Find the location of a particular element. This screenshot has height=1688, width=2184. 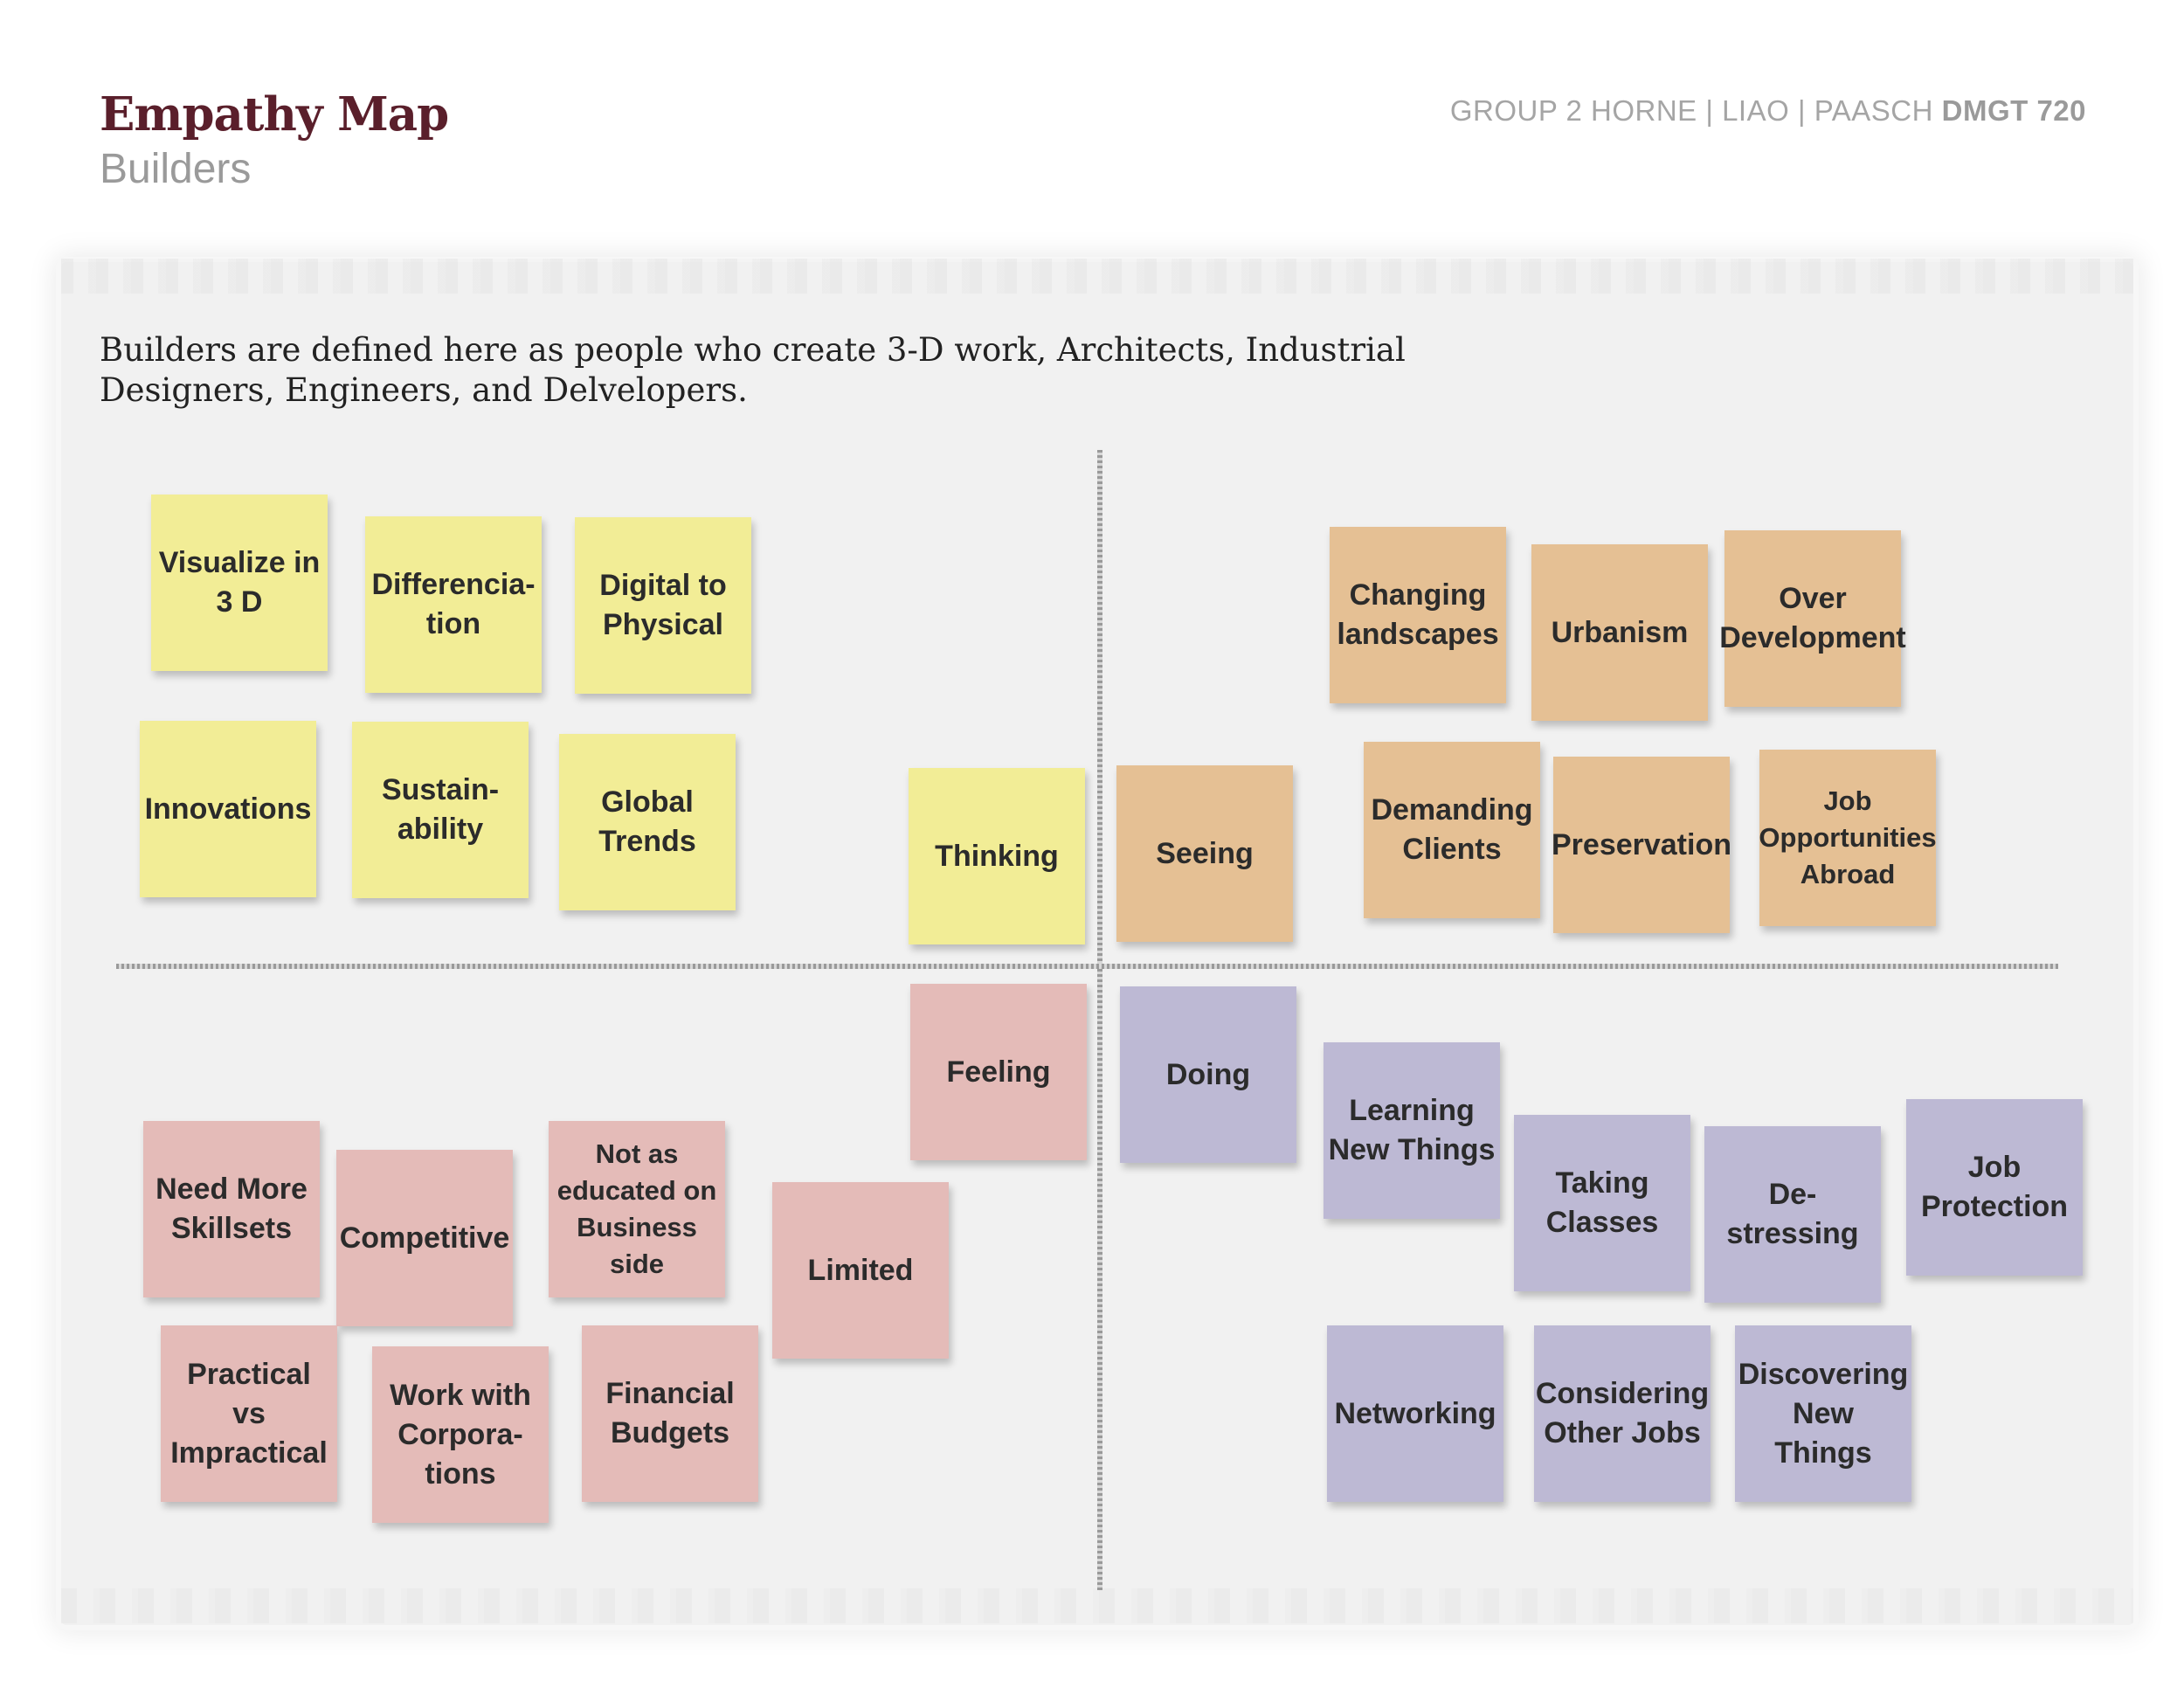

sticky-note: Preservation is located at coordinates (1641, 845).